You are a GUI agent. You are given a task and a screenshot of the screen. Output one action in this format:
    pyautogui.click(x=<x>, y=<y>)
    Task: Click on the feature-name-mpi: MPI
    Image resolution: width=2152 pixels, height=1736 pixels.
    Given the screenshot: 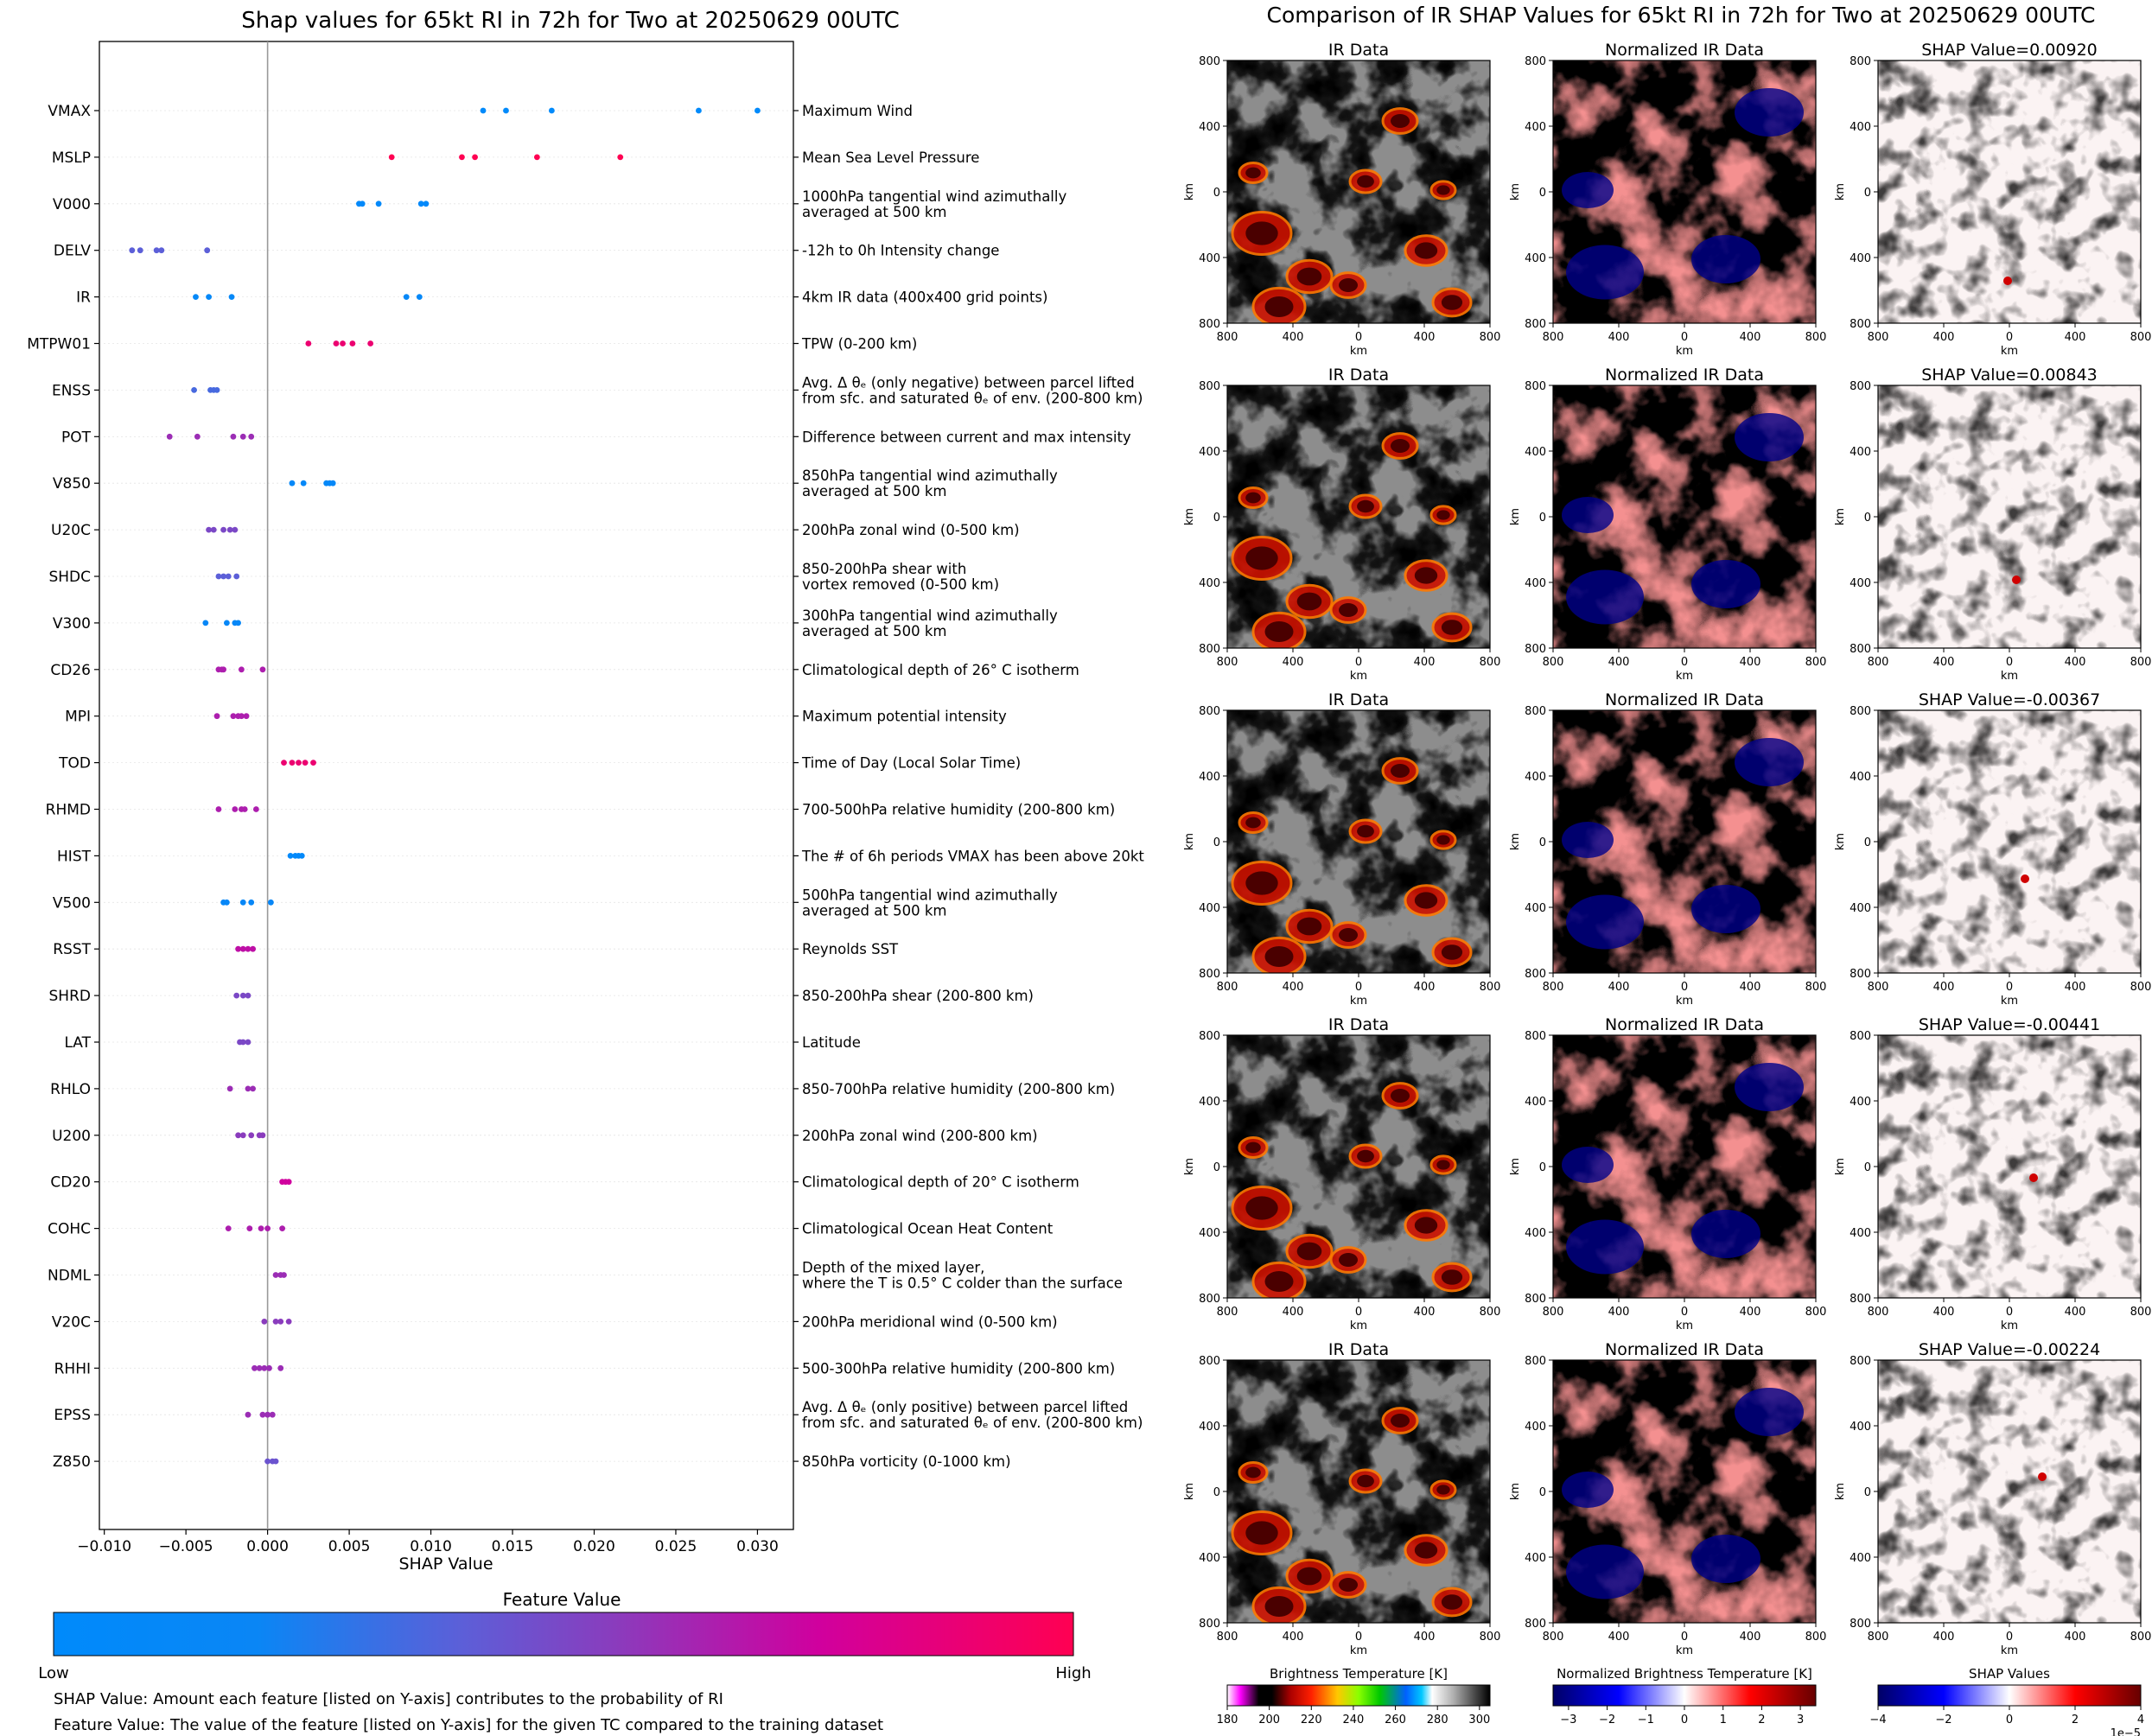 What is the action you would take?
    pyautogui.click(x=78, y=717)
    